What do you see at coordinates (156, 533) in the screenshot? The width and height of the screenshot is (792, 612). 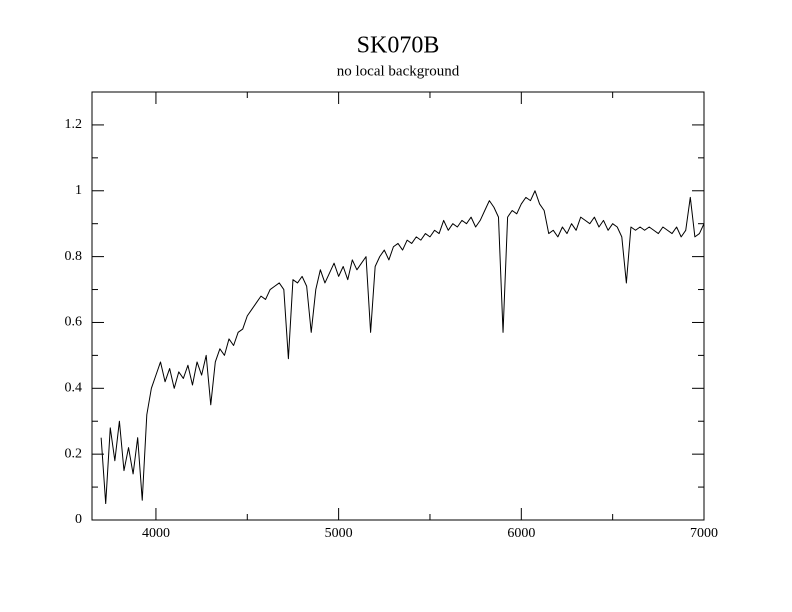 I see `x-tick-label: 4000` at bounding box center [156, 533].